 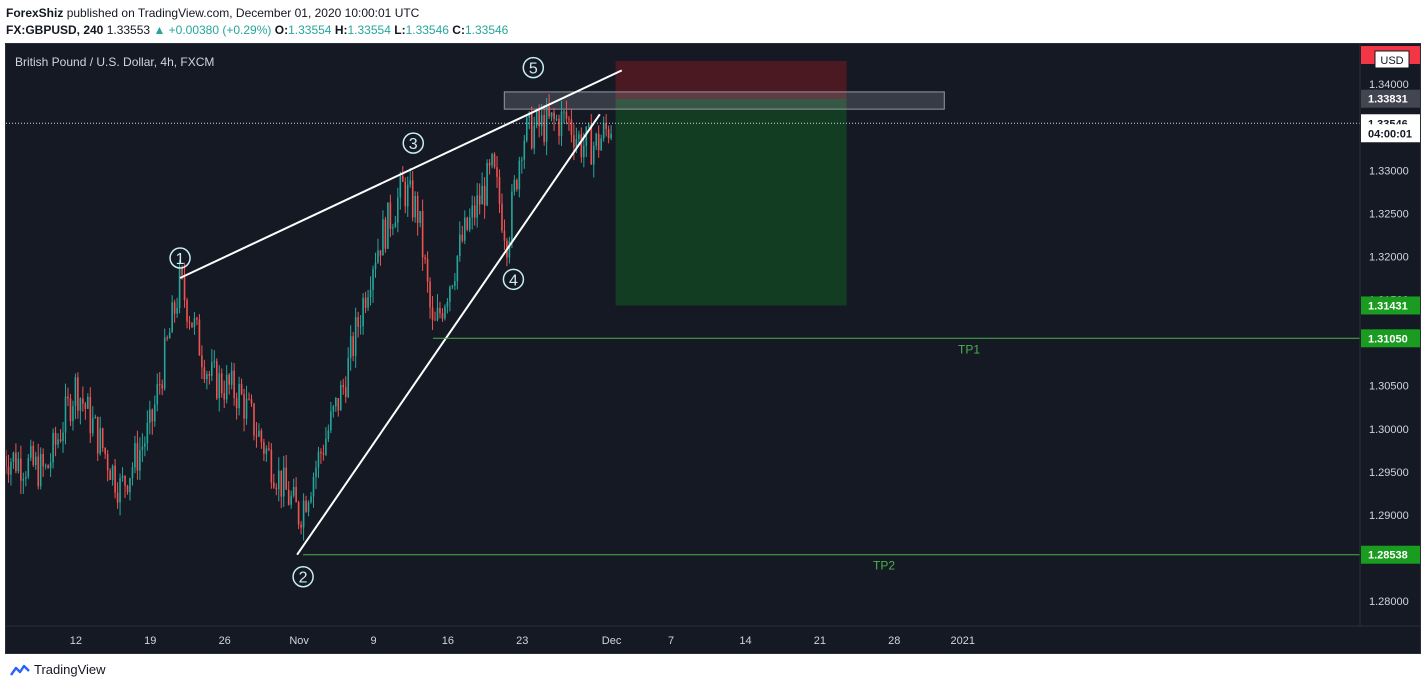 I want to click on price-axis-tag: 1.33831, so click(x=1391, y=98).